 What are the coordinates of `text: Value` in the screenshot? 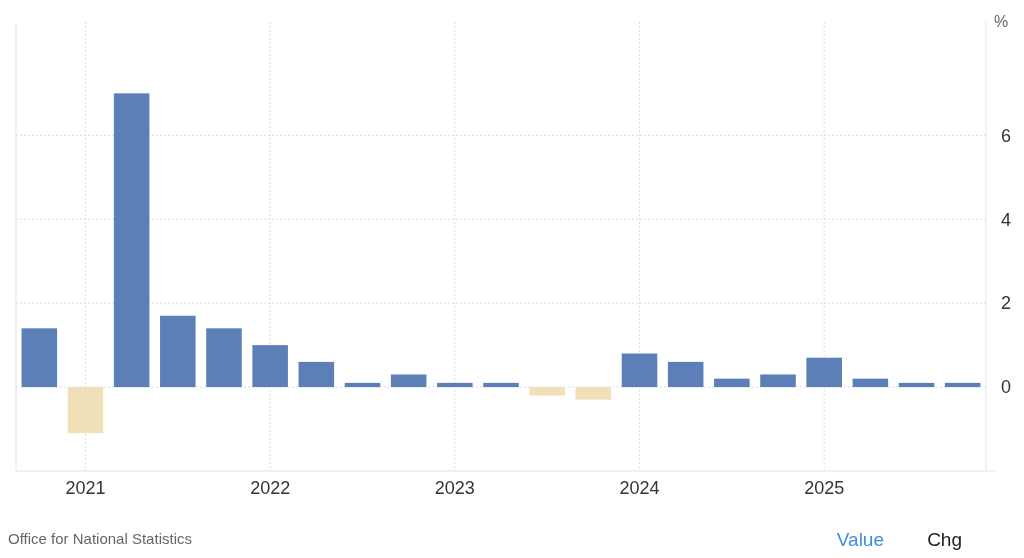 It's located at (860, 539).